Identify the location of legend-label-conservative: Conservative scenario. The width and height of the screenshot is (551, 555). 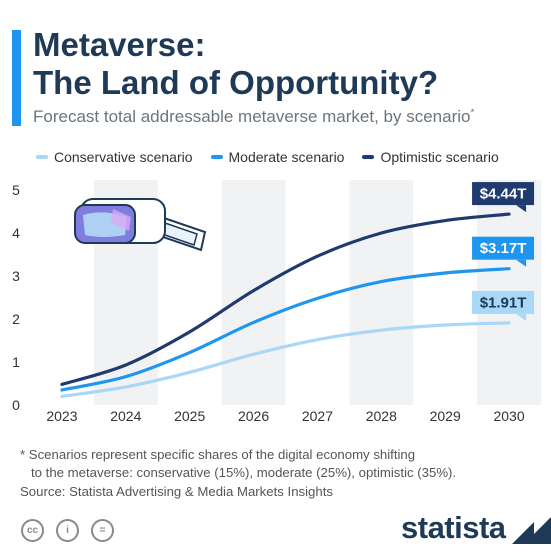
(123, 157).